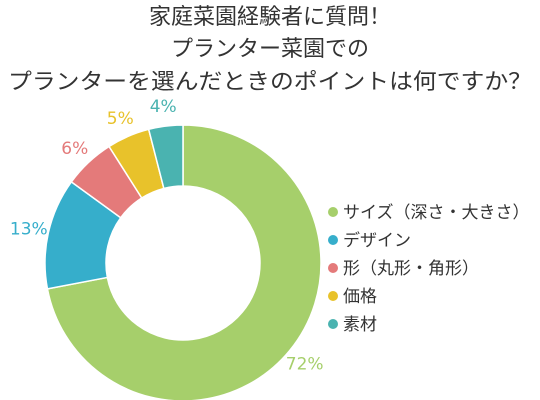 The width and height of the screenshot is (540, 400). What do you see at coordinates (411, 269) in the screenshot?
I see `legend-label-3: 形（丸形・角形）` at bounding box center [411, 269].